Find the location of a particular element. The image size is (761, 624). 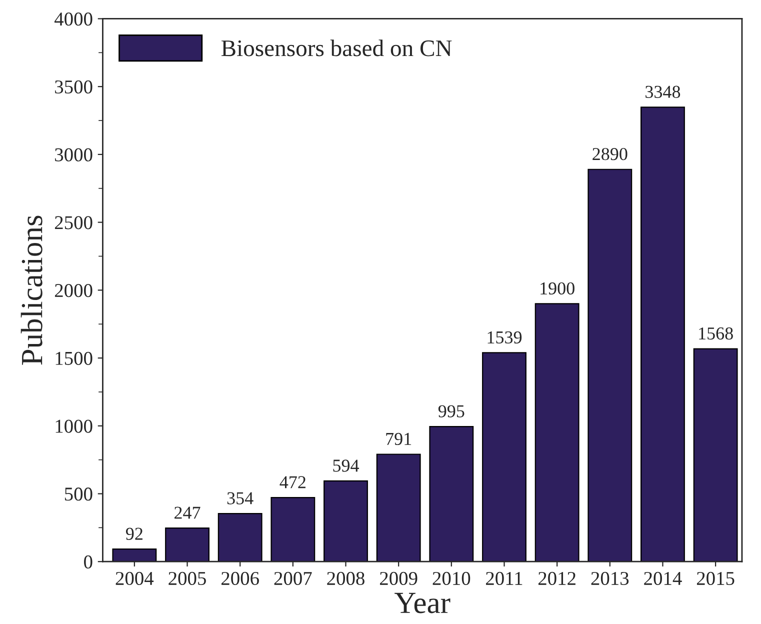

y-tick-label: 3500 is located at coordinates (73, 87).